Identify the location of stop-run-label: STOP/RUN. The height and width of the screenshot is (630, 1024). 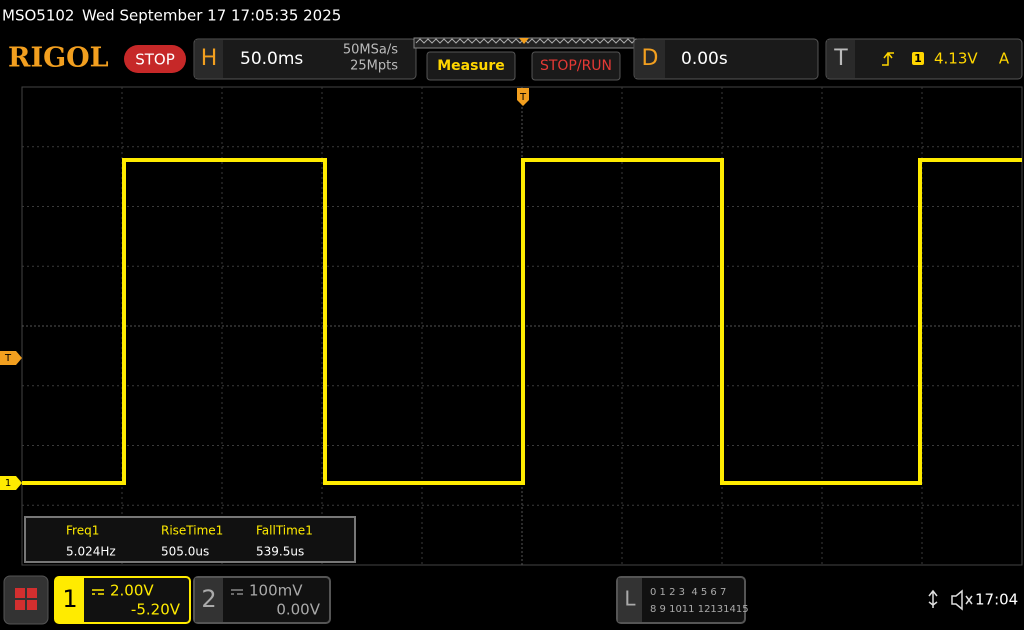
(576, 66).